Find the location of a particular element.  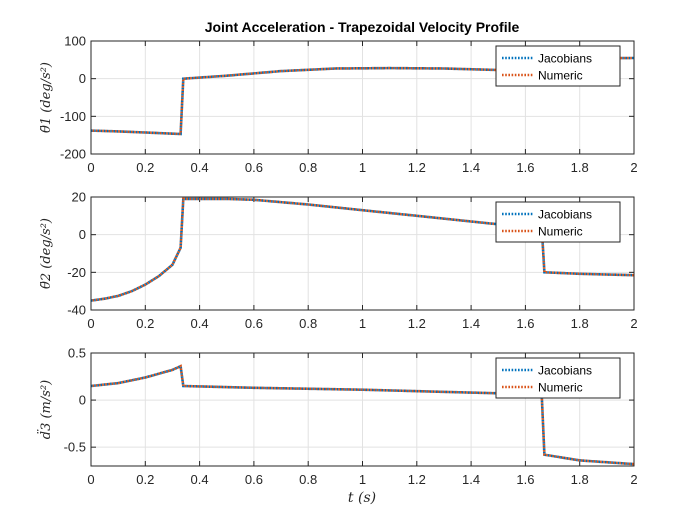

y-tick-label: -40 is located at coordinates (76, 310).